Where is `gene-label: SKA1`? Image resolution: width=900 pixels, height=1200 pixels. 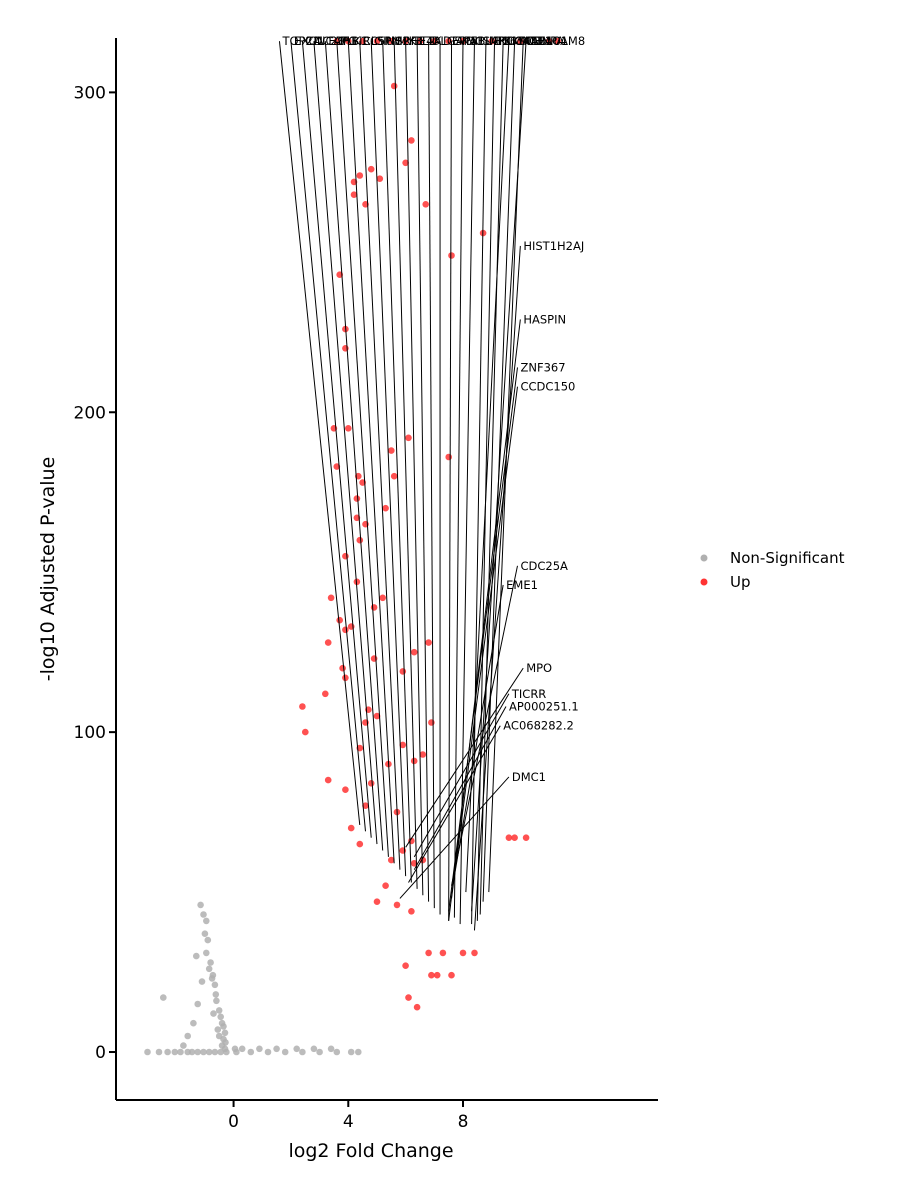 gene-label: SKA1 is located at coordinates (470, 41).